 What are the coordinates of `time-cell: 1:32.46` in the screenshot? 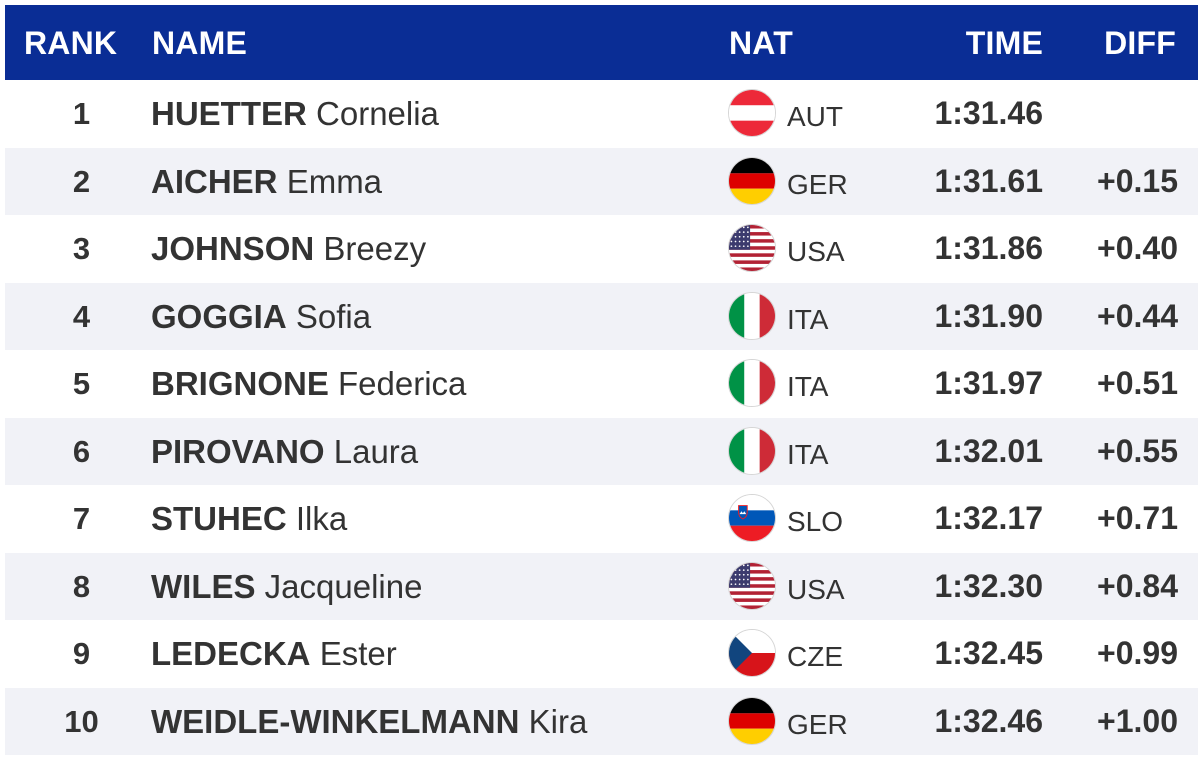 It's located at (988, 722).